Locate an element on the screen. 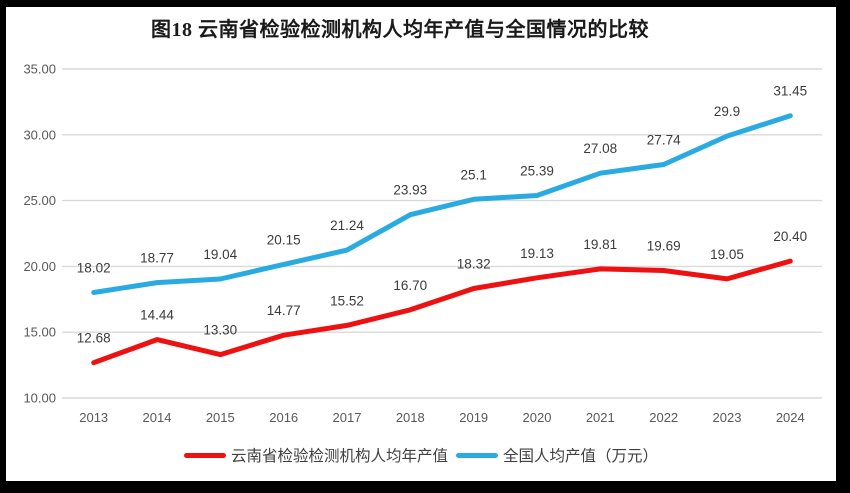 The width and height of the screenshot is (850, 493). y-tick-label: 35.00 is located at coordinates (39, 69).